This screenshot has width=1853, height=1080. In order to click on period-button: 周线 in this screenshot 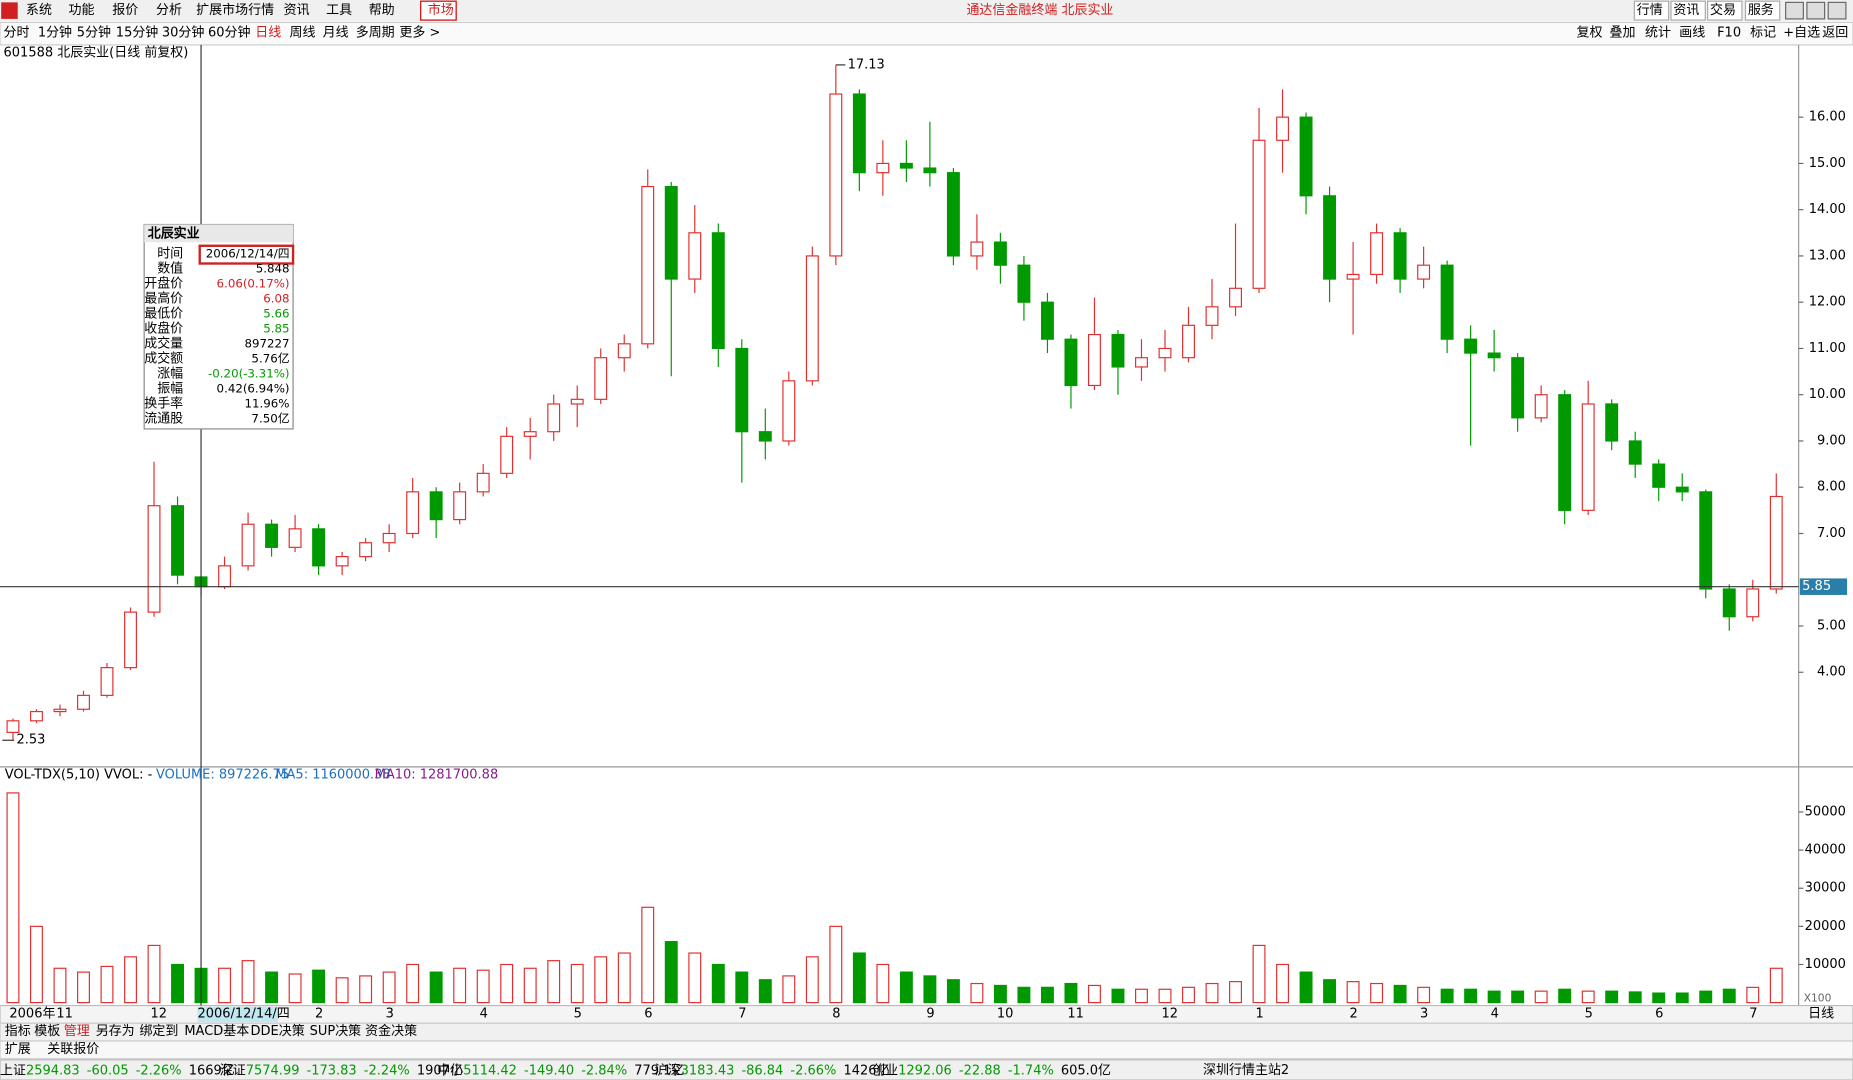, I will do `click(303, 33)`.